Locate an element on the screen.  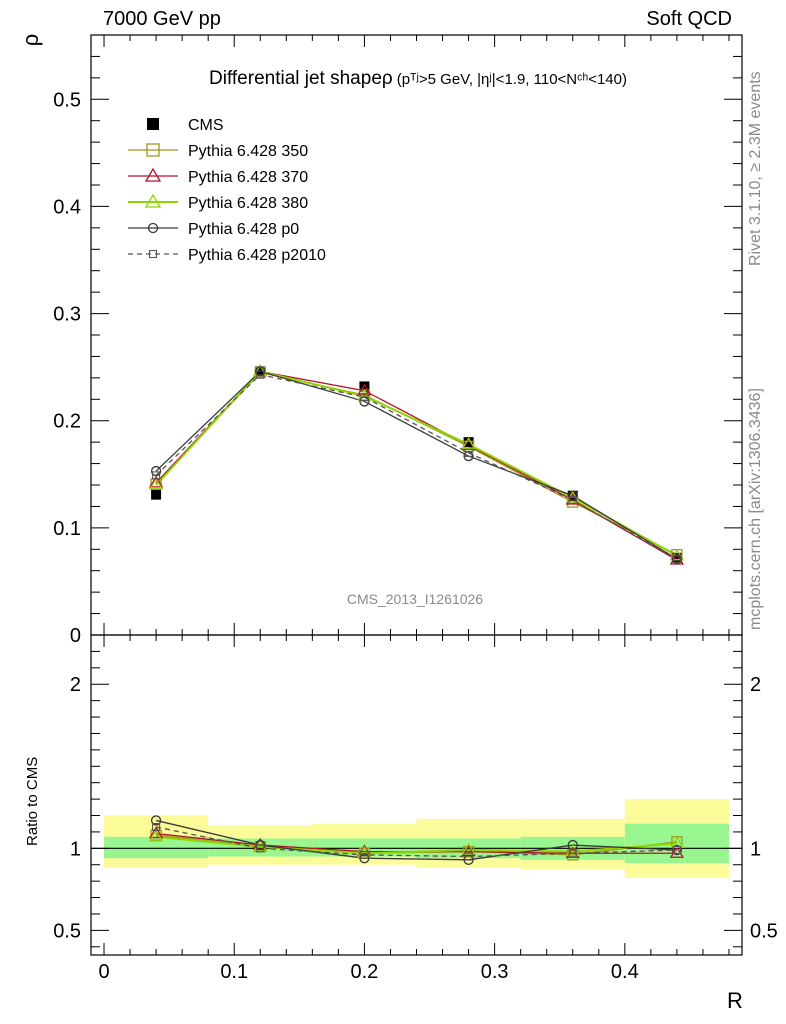
x-tick-label: 0 is located at coordinates (103, 972).